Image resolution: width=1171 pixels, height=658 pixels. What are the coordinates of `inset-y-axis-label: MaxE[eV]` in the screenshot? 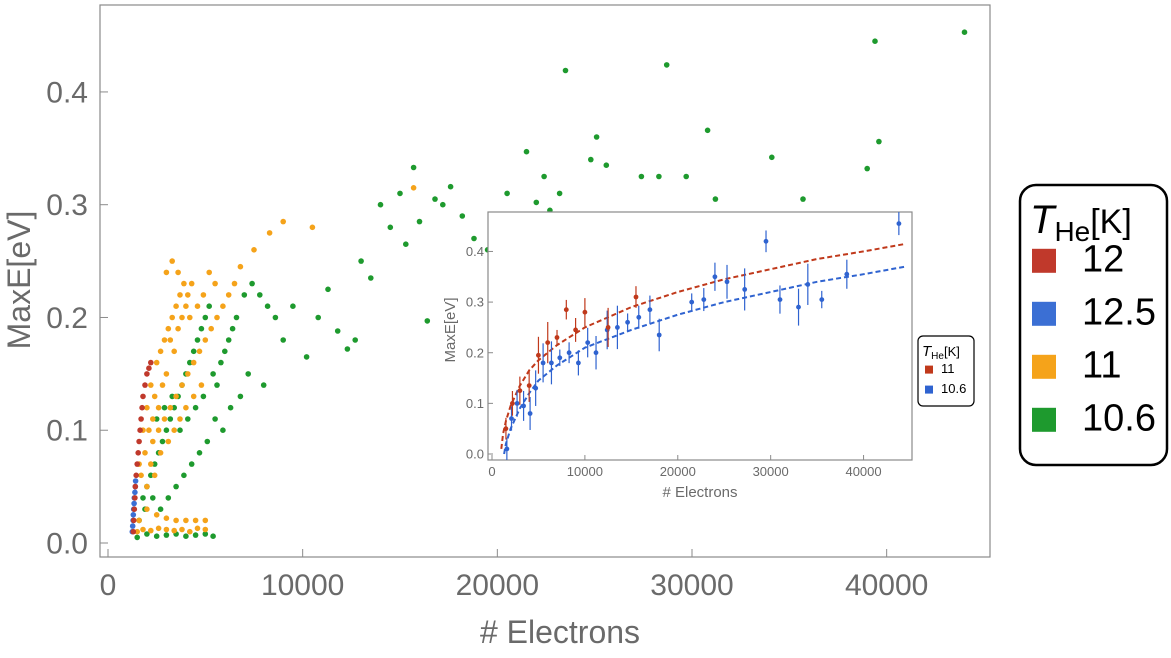 It's located at (450, 329).